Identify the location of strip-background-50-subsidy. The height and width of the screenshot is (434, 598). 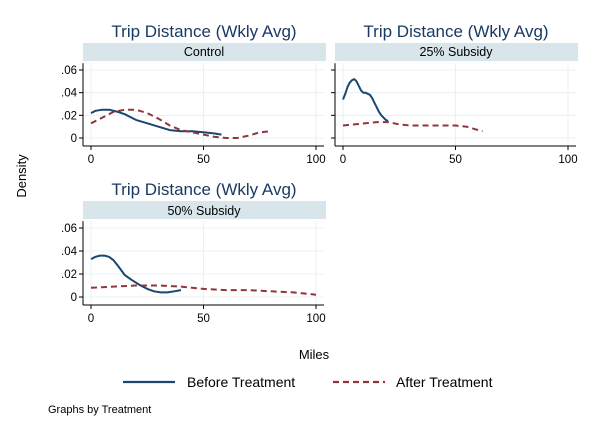
(204, 210).